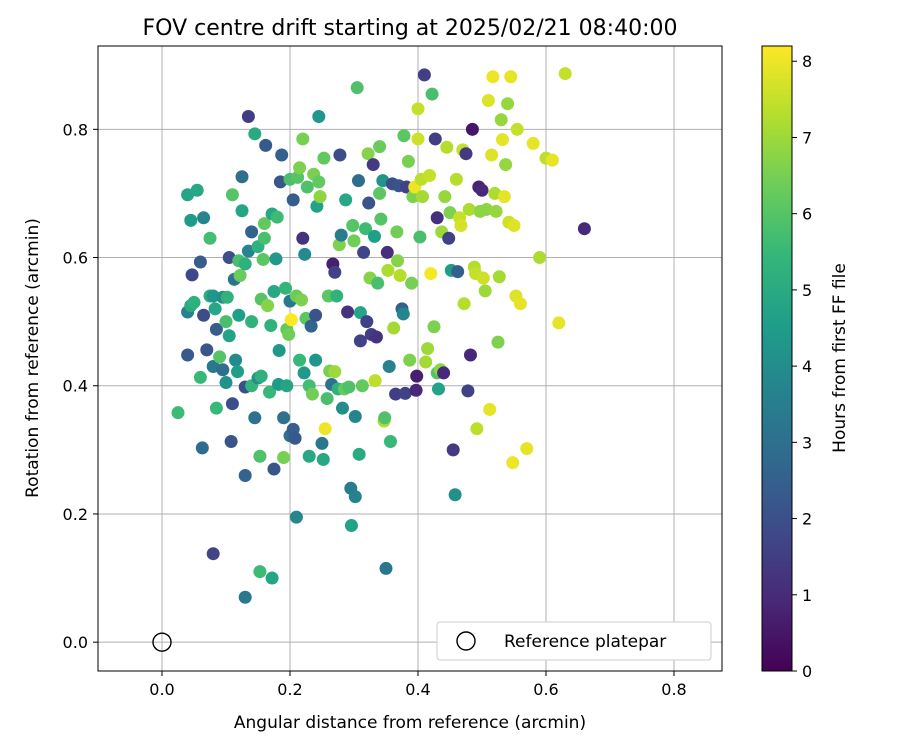 This screenshot has height=754, width=900. I want to click on x-tick-label: 0.0, so click(161, 689).